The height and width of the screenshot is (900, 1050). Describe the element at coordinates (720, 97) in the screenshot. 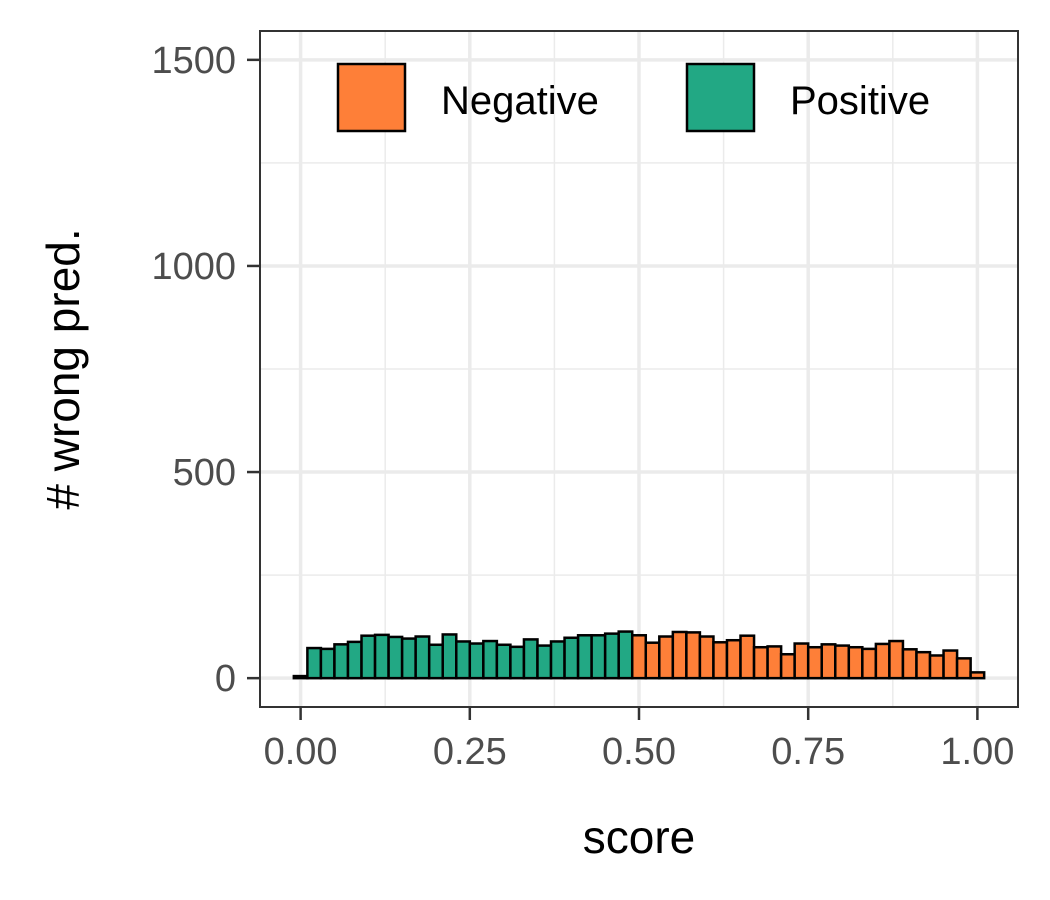

I see `legend-key-positive` at that location.